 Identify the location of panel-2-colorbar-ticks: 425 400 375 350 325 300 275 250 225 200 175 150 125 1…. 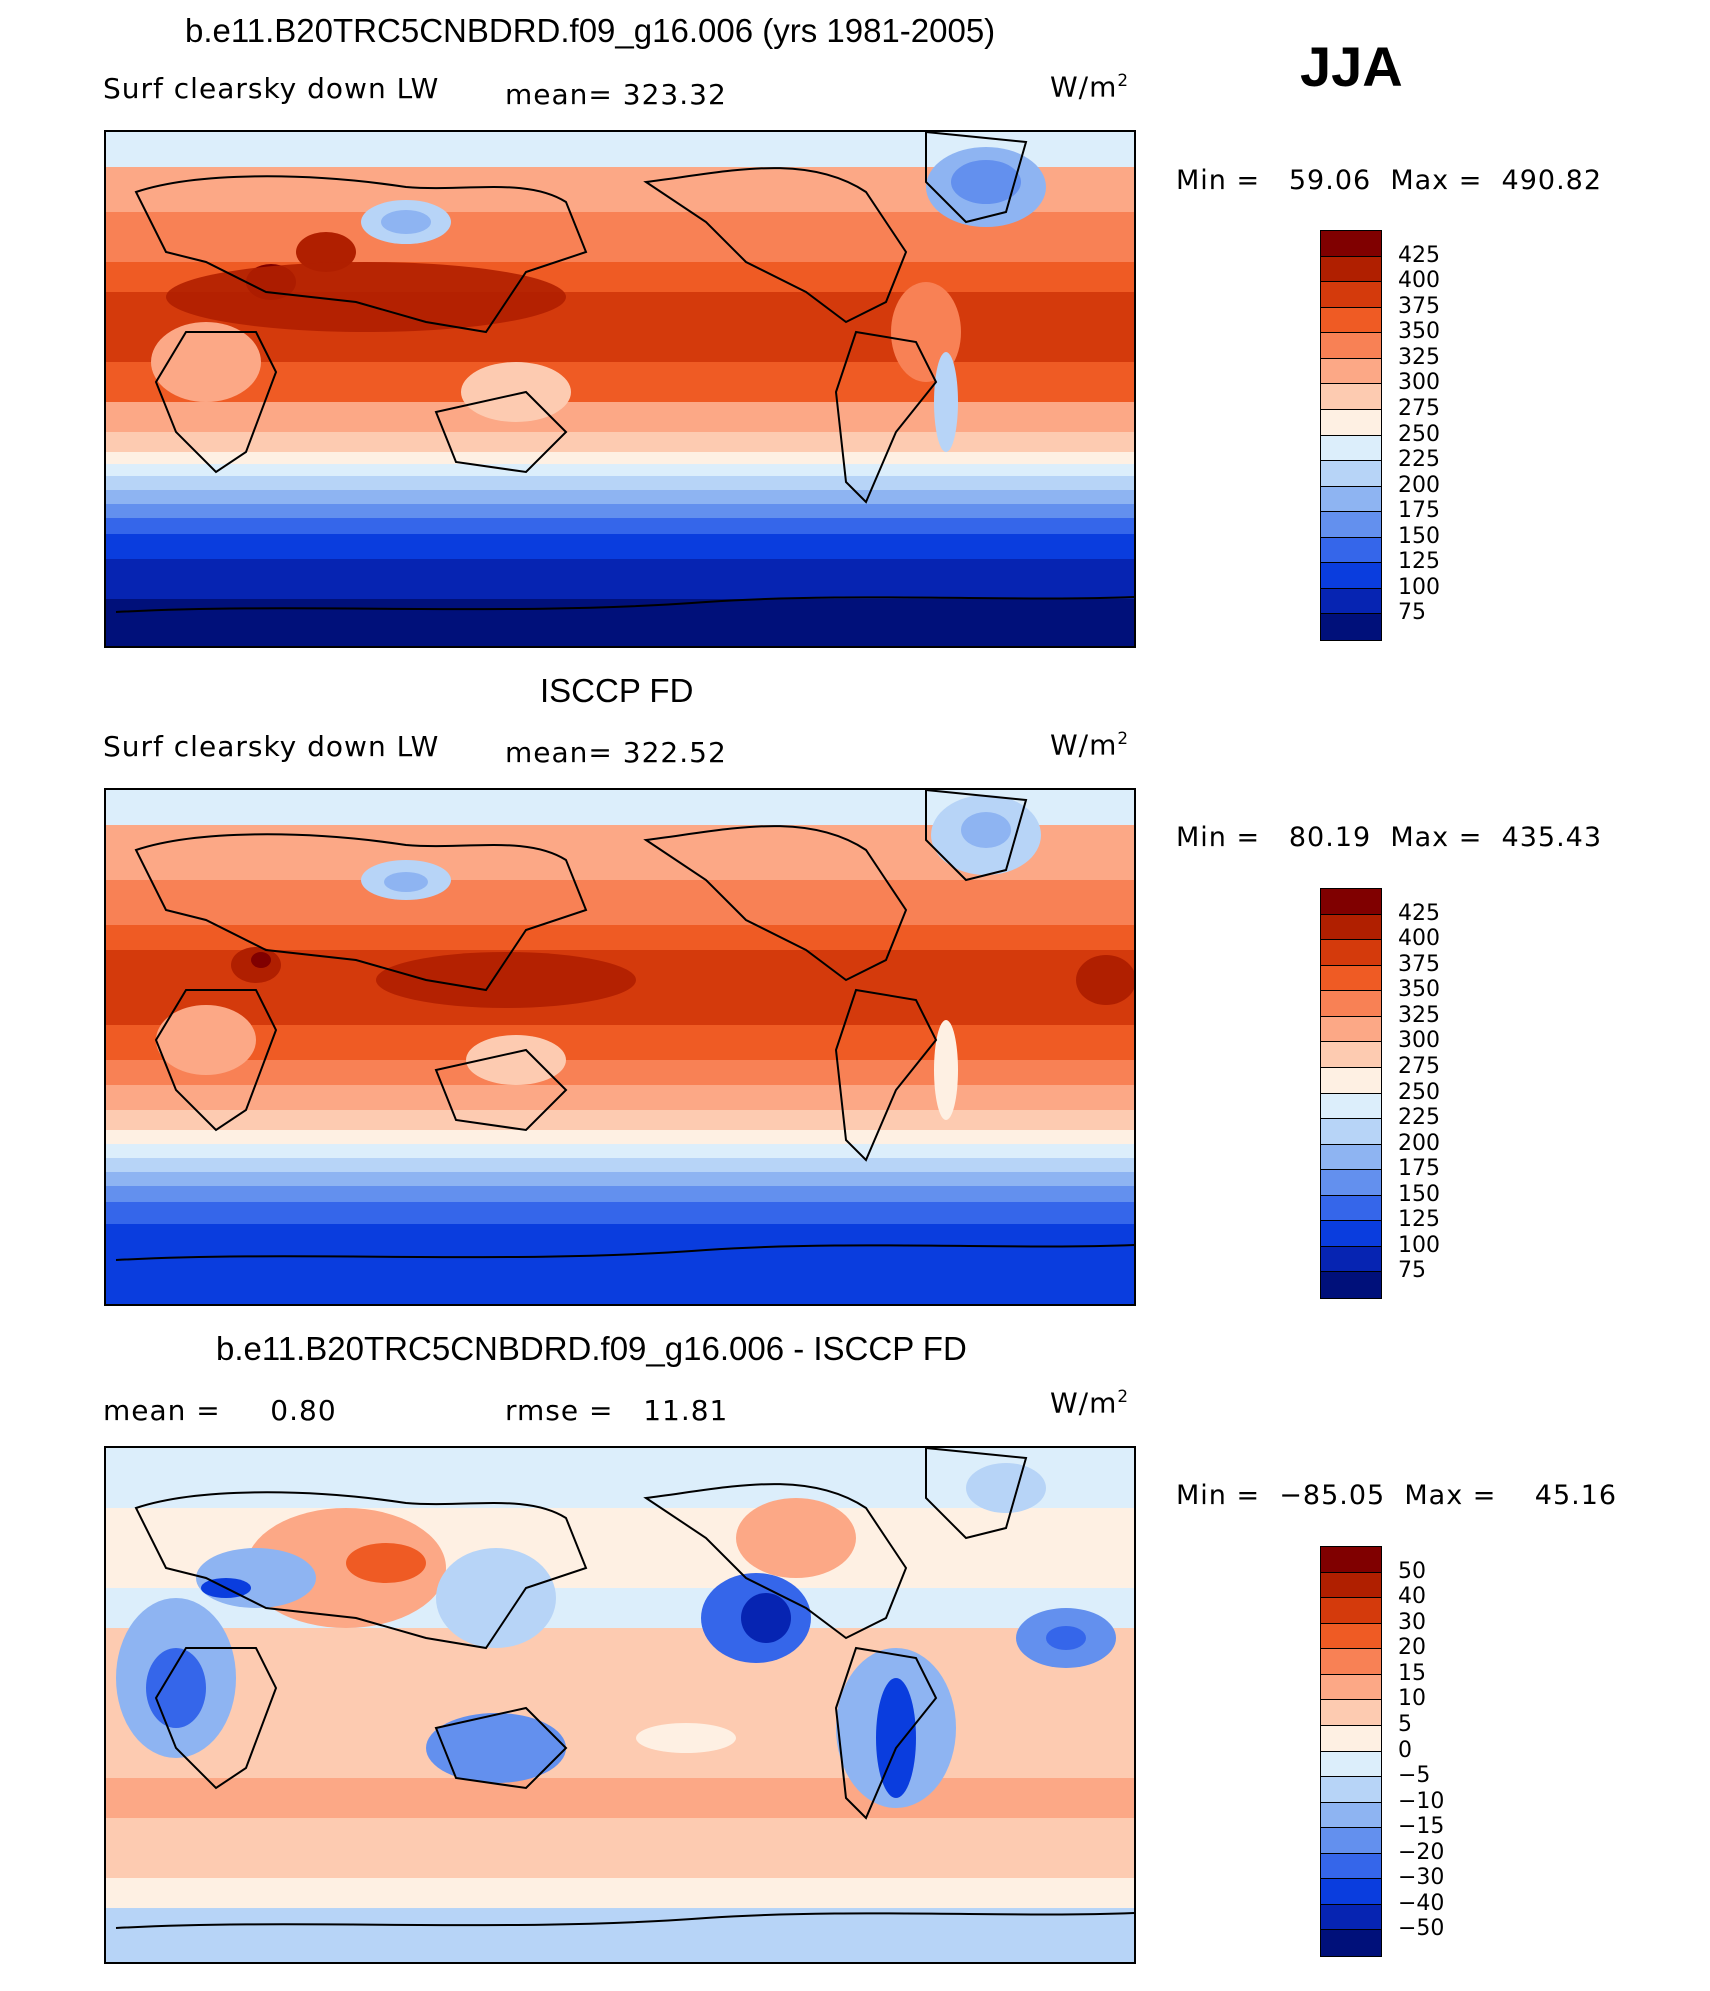
(1438, 1093).